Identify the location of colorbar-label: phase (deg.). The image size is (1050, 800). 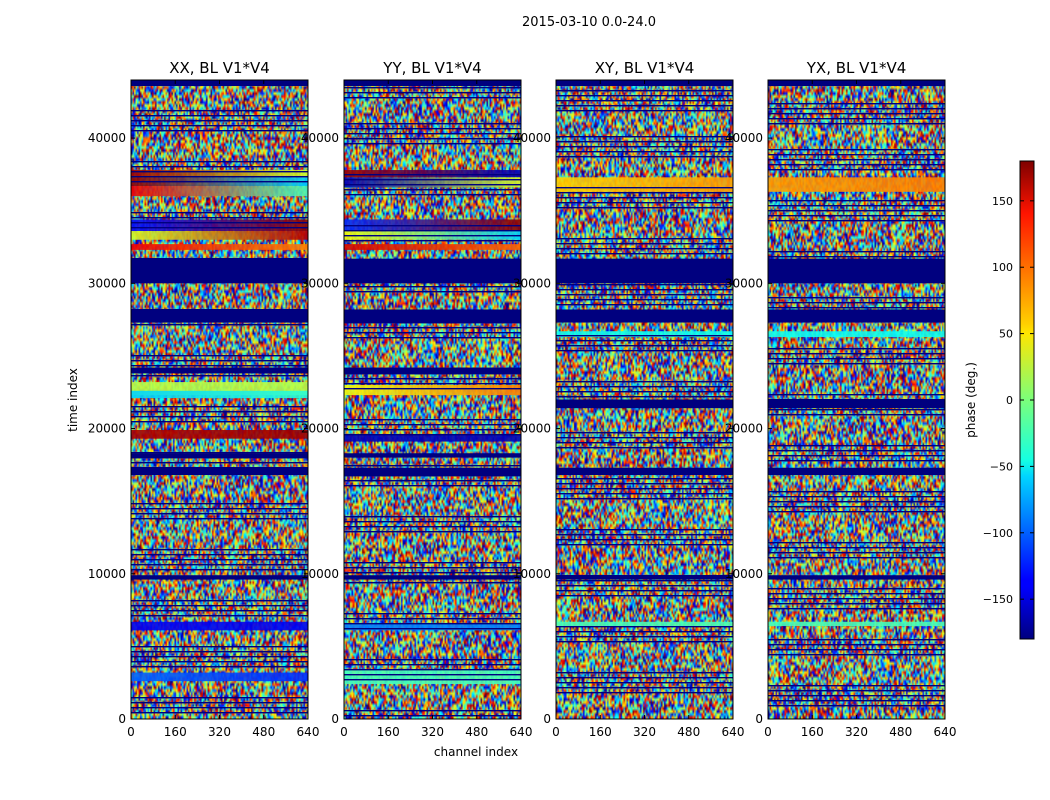
(971, 400).